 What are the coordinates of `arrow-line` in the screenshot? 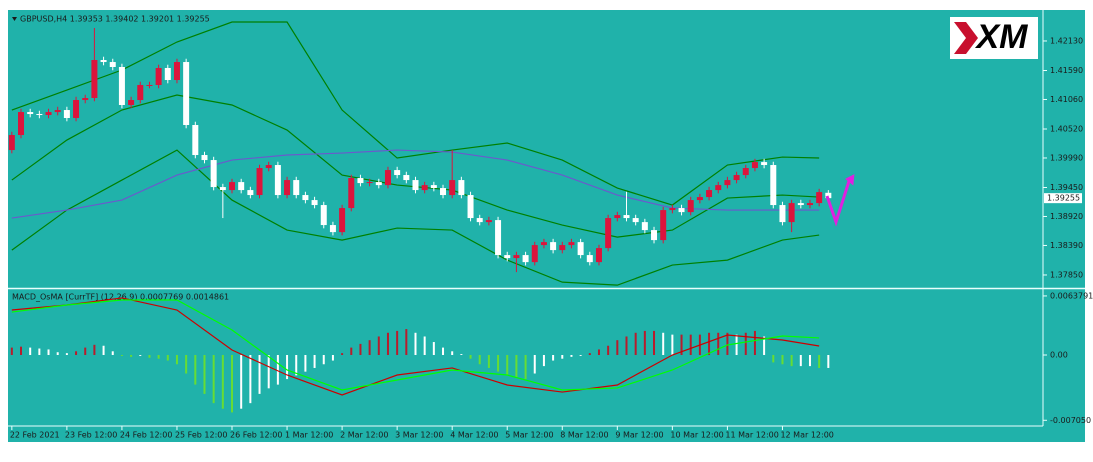 It's located at (838, 202).